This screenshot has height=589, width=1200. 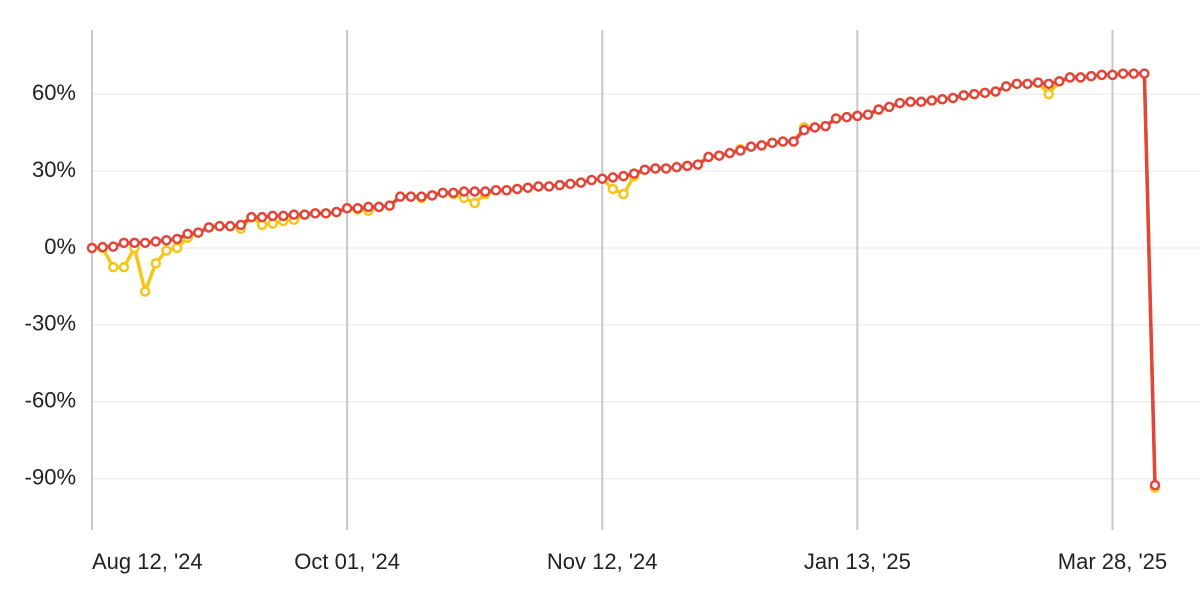 What do you see at coordinates (147, 561) in the screenshot?
I see `x-tick-label: Aug 12, '24` at bounding box center [147, 561].